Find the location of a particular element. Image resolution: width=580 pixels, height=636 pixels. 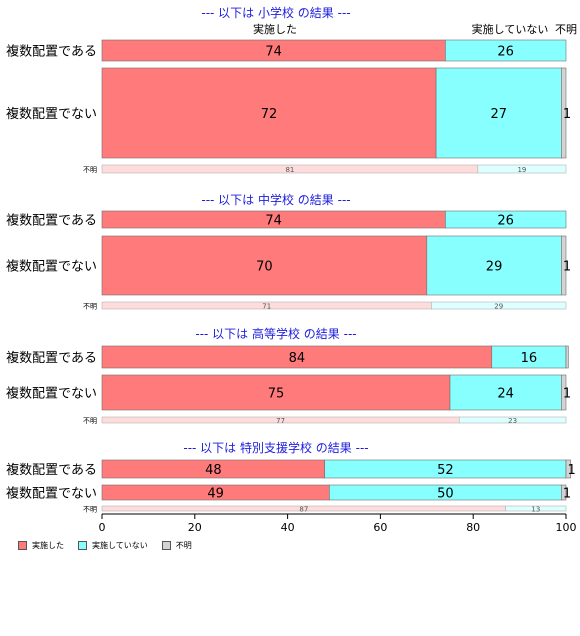

data-label: 77 is located at coordinates (280, 421).